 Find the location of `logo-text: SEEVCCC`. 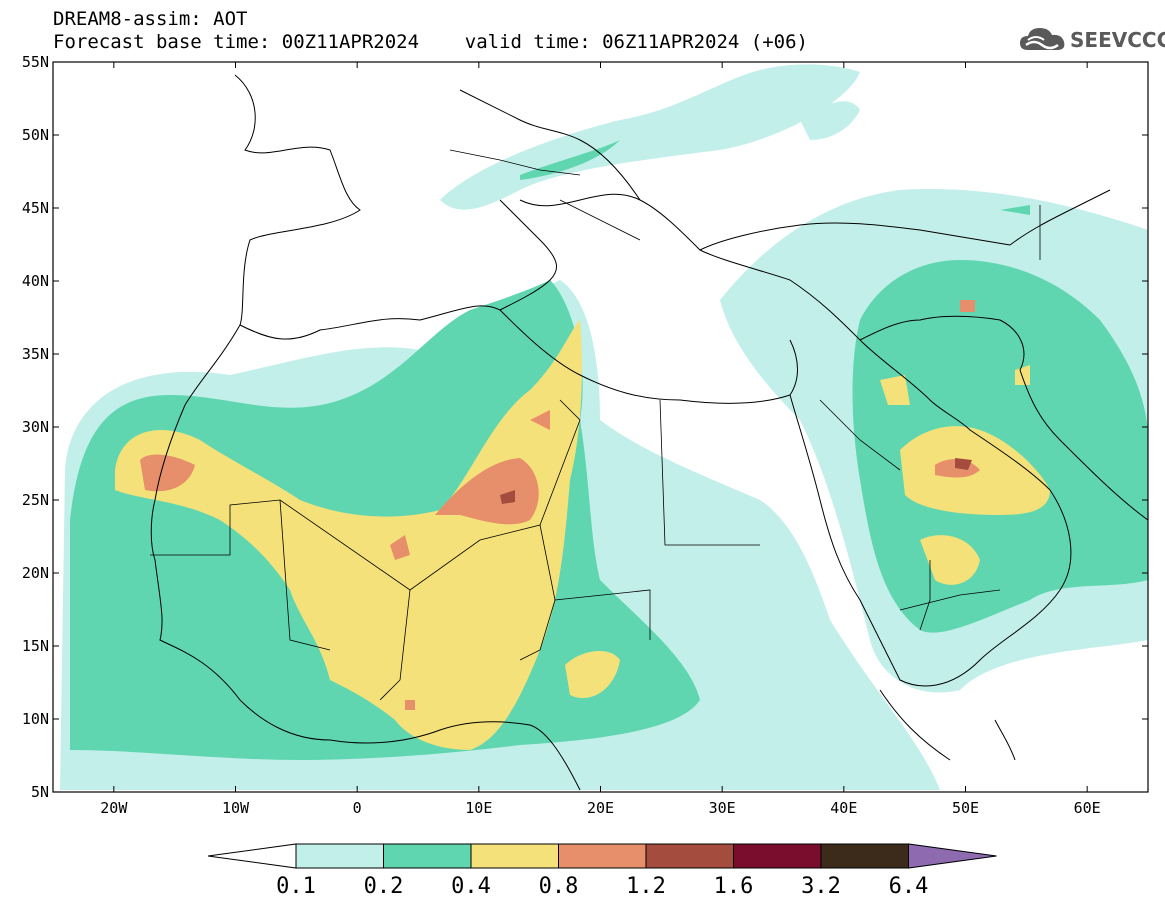

logo-text: SEEVCCC is located at coordinates (1117, 40).